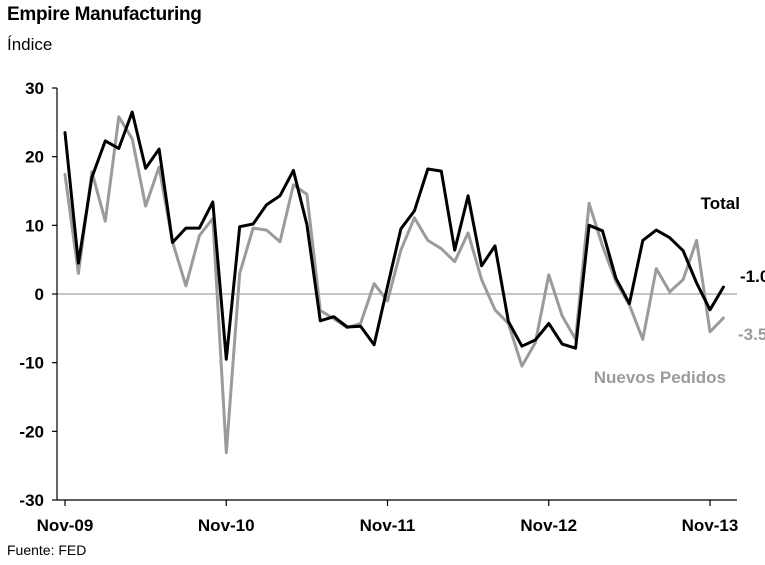 The width and height of the screenshot is (765, 565). What do you see at coordinates (34, 225) in the screenshot?
I see `y-tick-label: 10` at bounding box center [34, 225].